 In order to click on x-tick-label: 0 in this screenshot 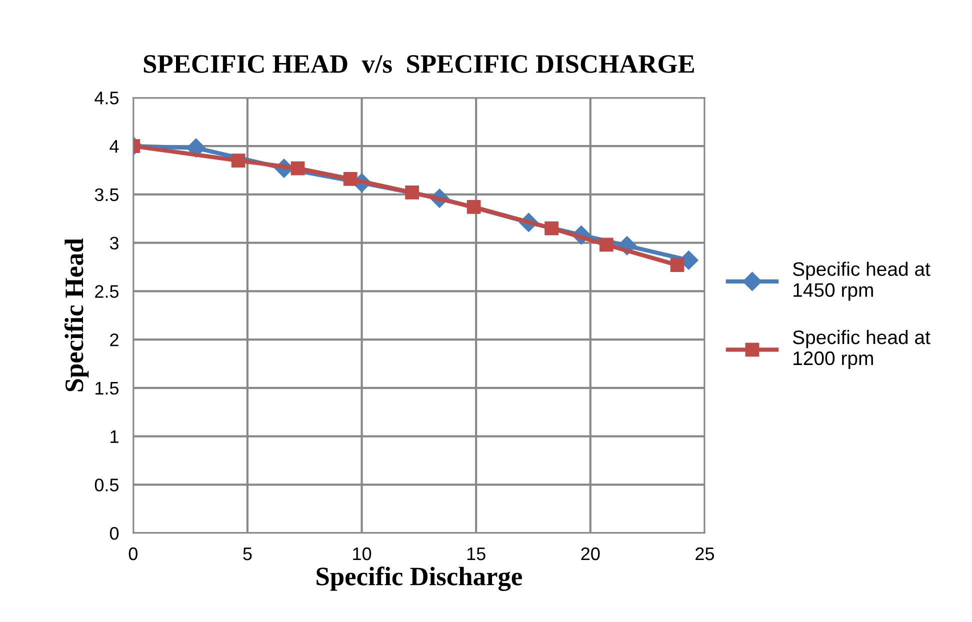, I will do `click(133, 553)`.